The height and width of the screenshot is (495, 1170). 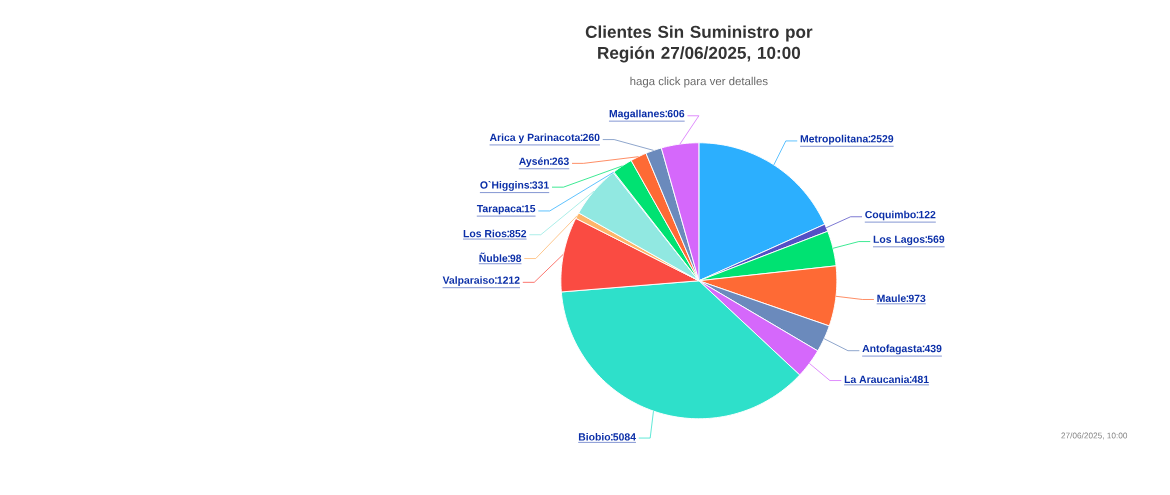 What do you see at coordinates (591, 137) in the screenshot?
I see `data-label: 260` at bounding box center [591, 137].